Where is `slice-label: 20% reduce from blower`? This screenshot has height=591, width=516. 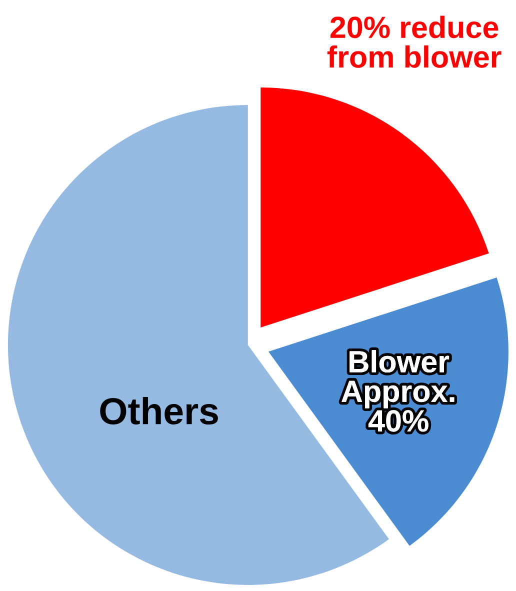 slice-label: 20% reduce from blower is located at coordinates (414, 42).